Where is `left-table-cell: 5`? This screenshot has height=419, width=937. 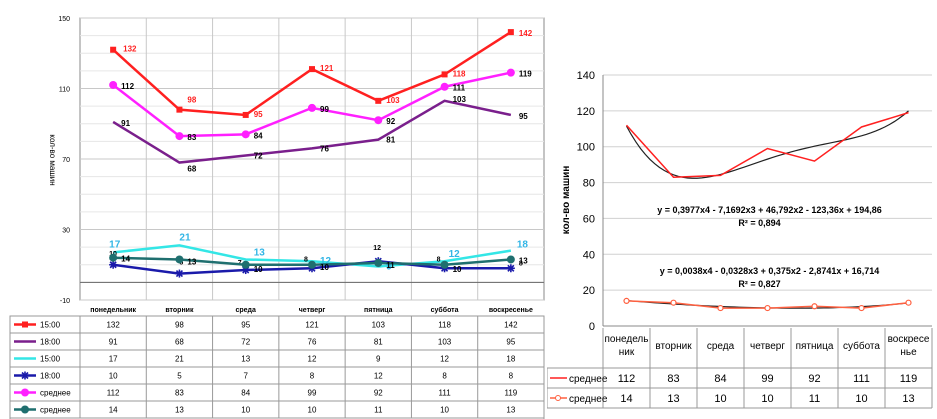
left-table-cell: 5 is located at coordinates (179, 376).